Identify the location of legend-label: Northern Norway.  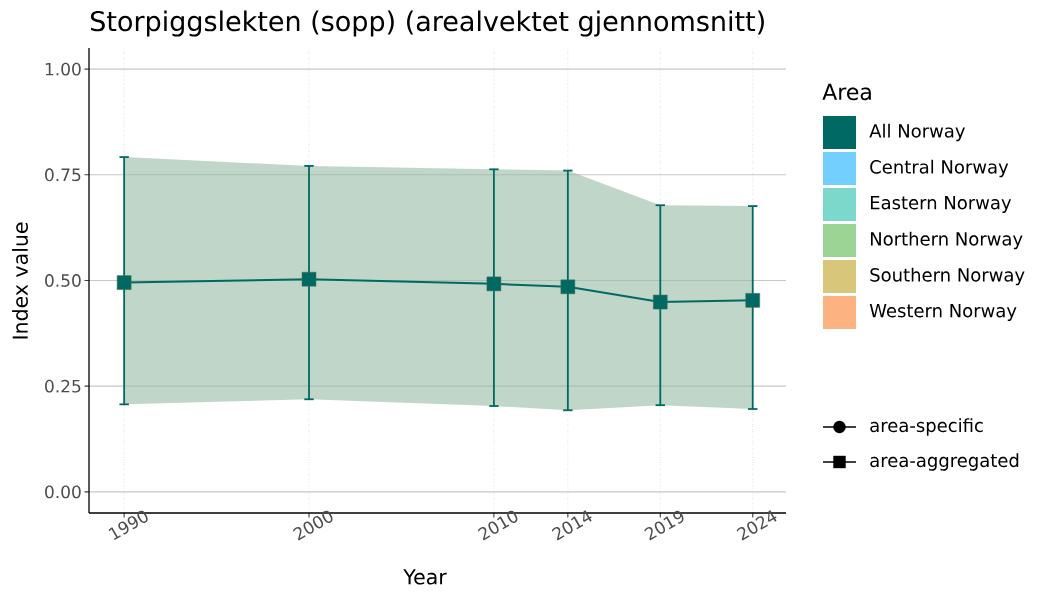
(946, 240).